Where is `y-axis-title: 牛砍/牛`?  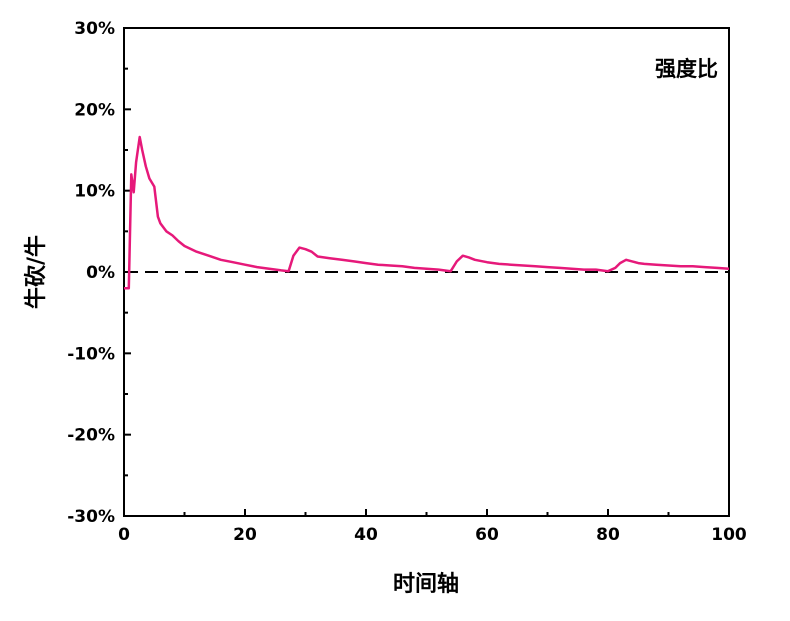
y-axis-title: 牛砍/牛 is located at coordinates (36, 272).